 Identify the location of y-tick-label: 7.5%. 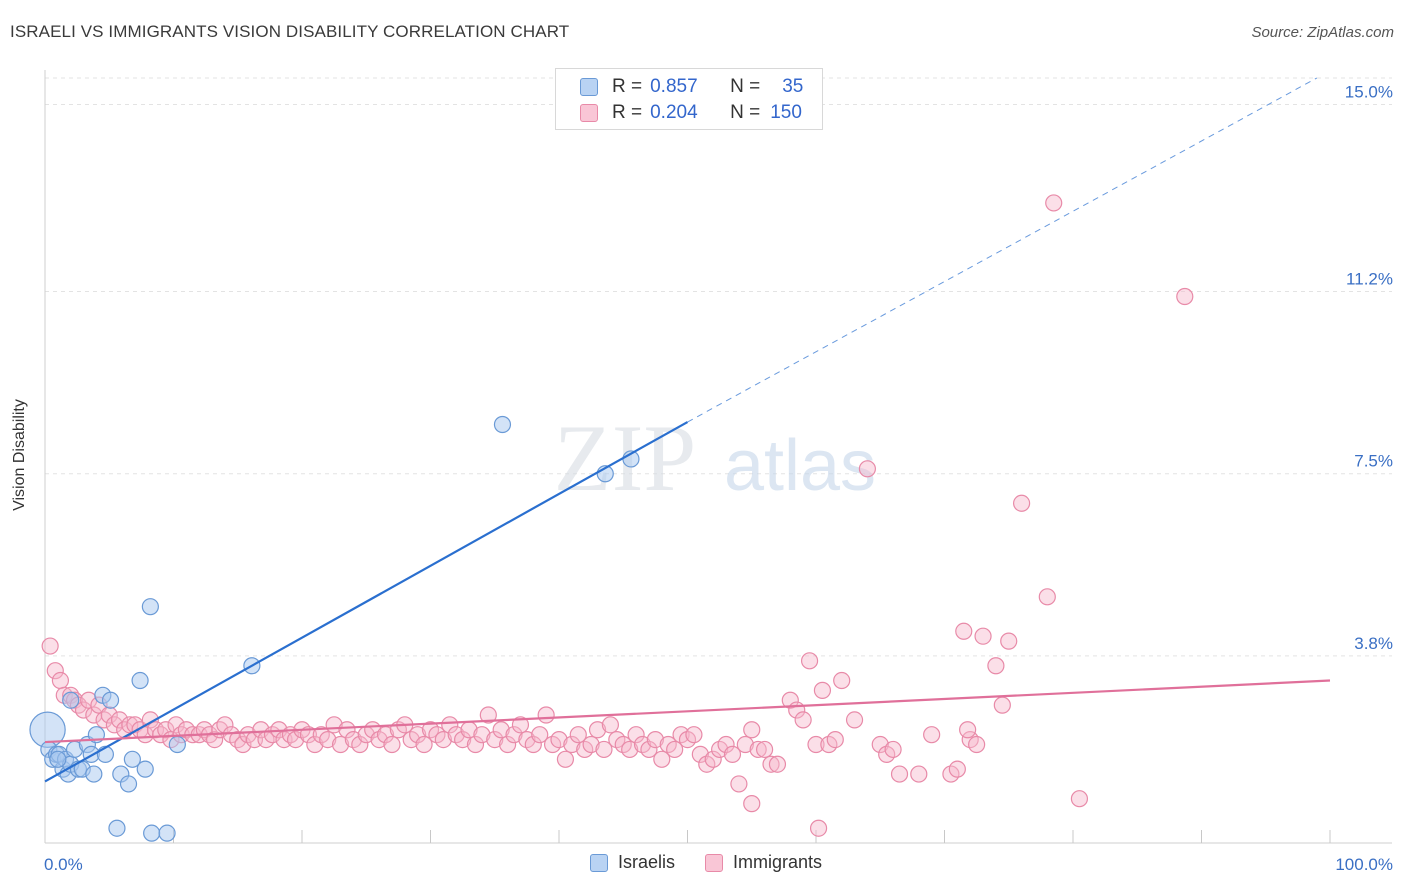
(1373, 461).